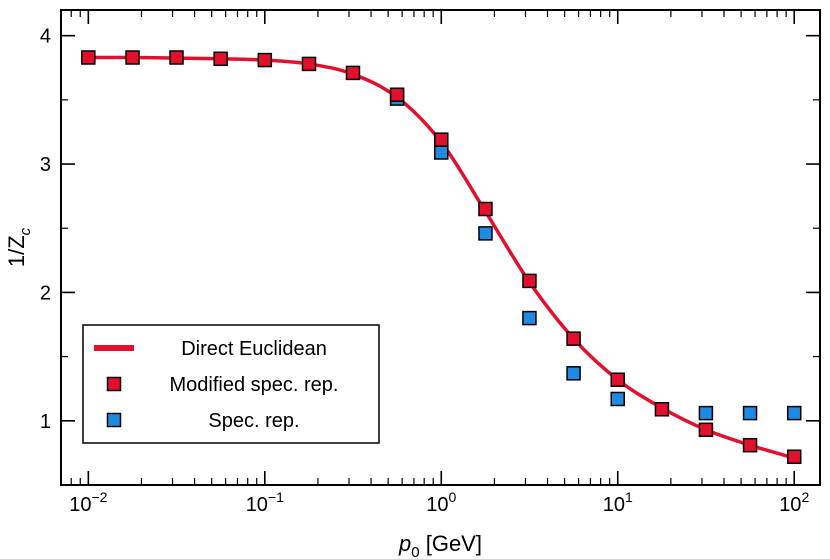 This screenshot has height=559, width=830. I want to click on legend-label-direct-euclidean: Direct Euclidean, so click(254, 349).